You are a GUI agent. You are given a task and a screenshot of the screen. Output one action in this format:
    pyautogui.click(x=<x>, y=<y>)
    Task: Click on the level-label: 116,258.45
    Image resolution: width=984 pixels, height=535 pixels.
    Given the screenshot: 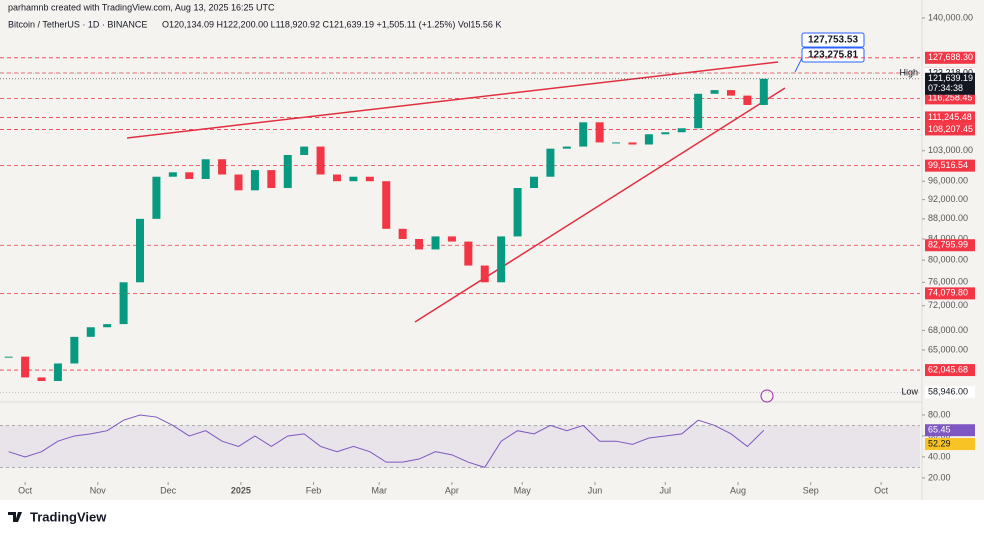 What is the action you would take?
    pyautogui.click(x=950, y=98)
    